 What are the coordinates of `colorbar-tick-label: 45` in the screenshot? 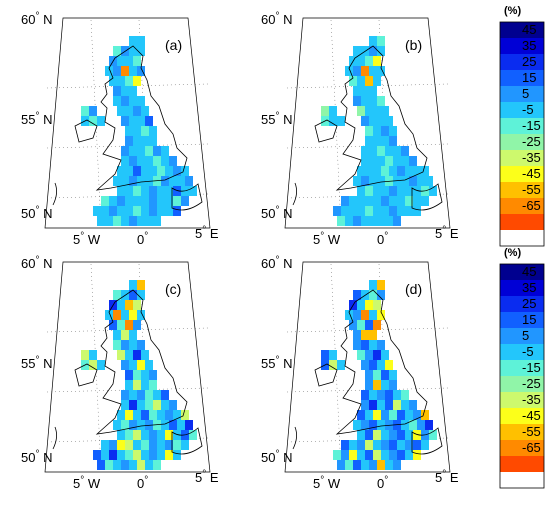 It's located at (529, 29).